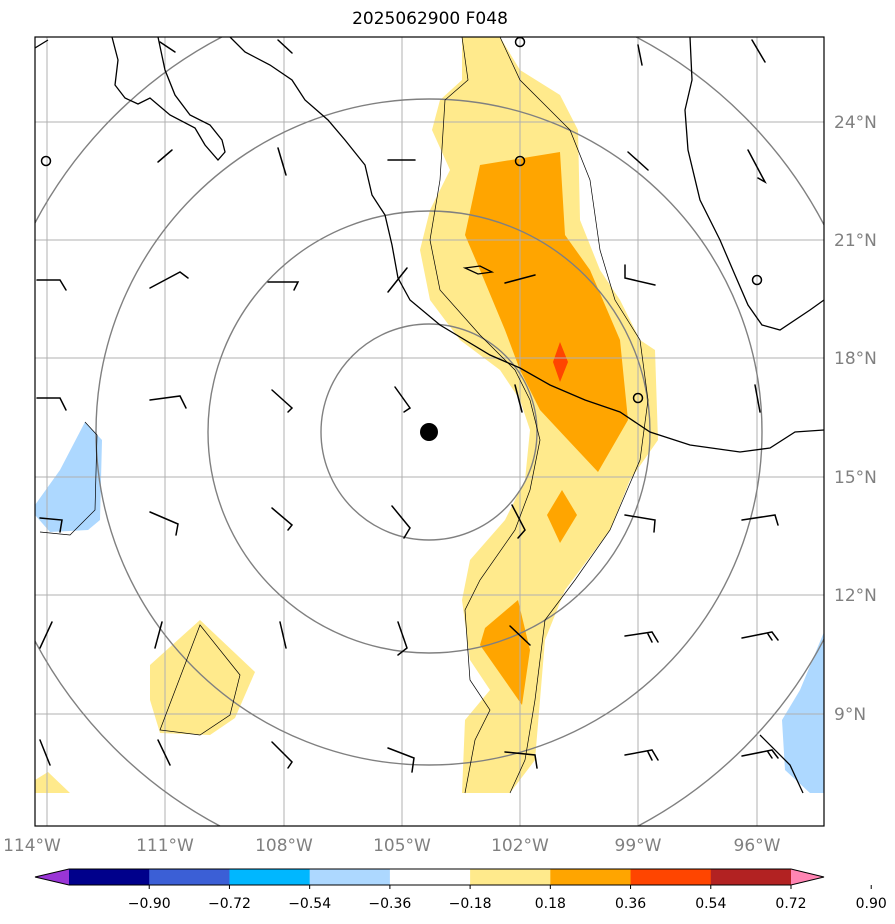  I want to click on map-title: 2025062900 F048, so click(430, 19).